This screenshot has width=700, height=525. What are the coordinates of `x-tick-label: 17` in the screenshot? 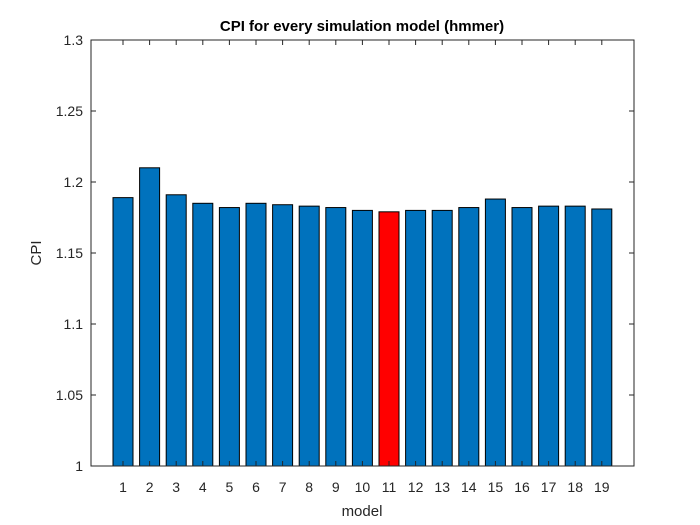 It's located at (549, 487).